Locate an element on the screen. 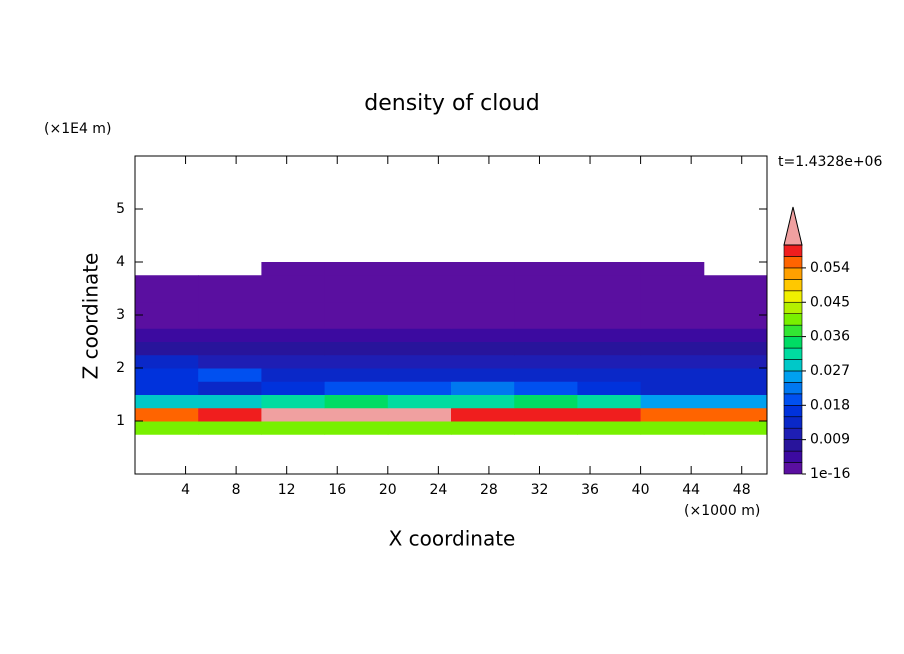  colorbar-over is located at coordinates (793, 226).